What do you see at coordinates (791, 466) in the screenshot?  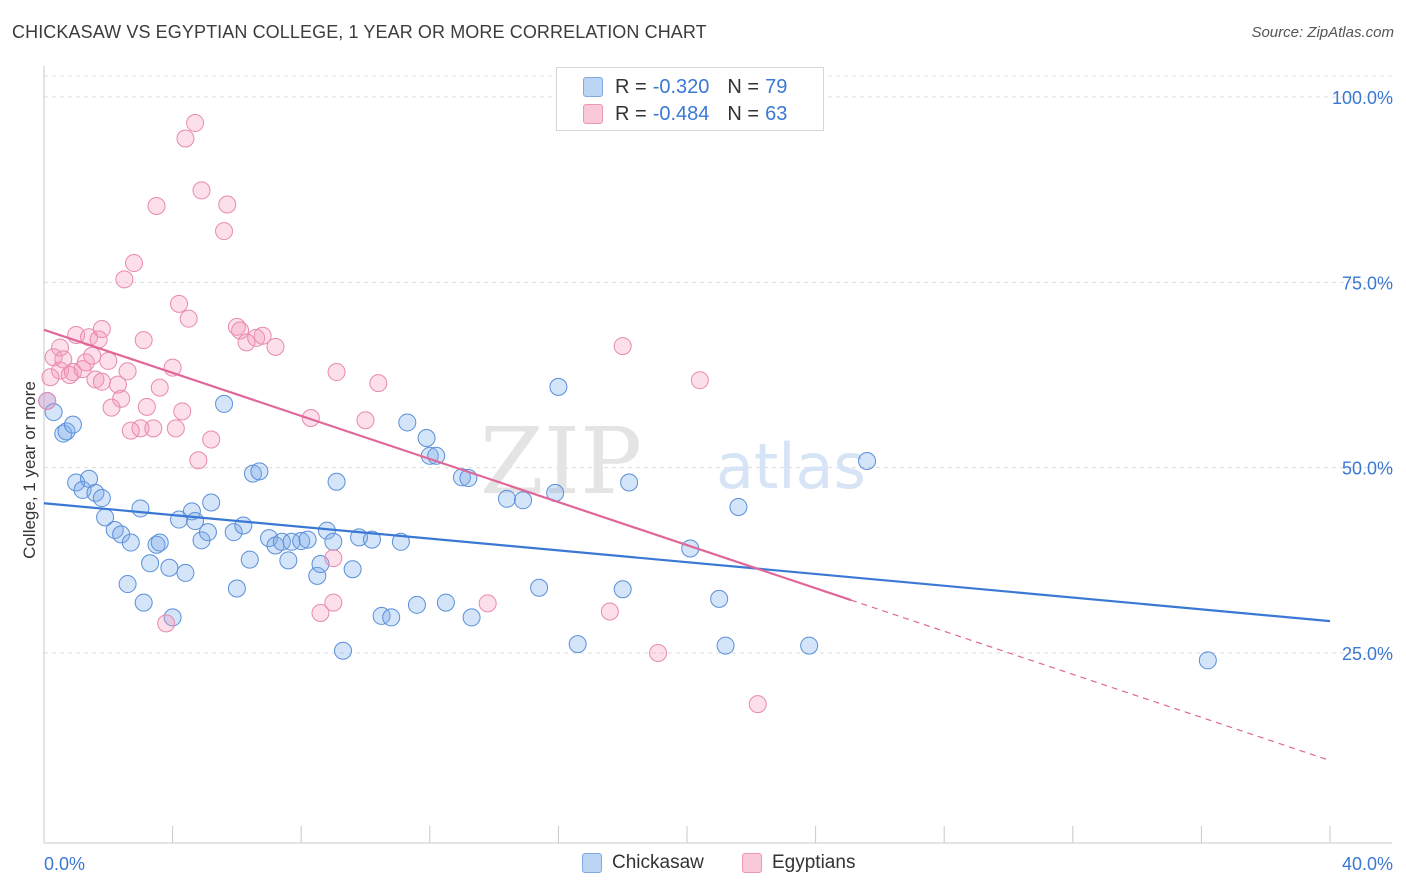 I see `watermark-atlas: atlas` at bounding box center [791, 466].